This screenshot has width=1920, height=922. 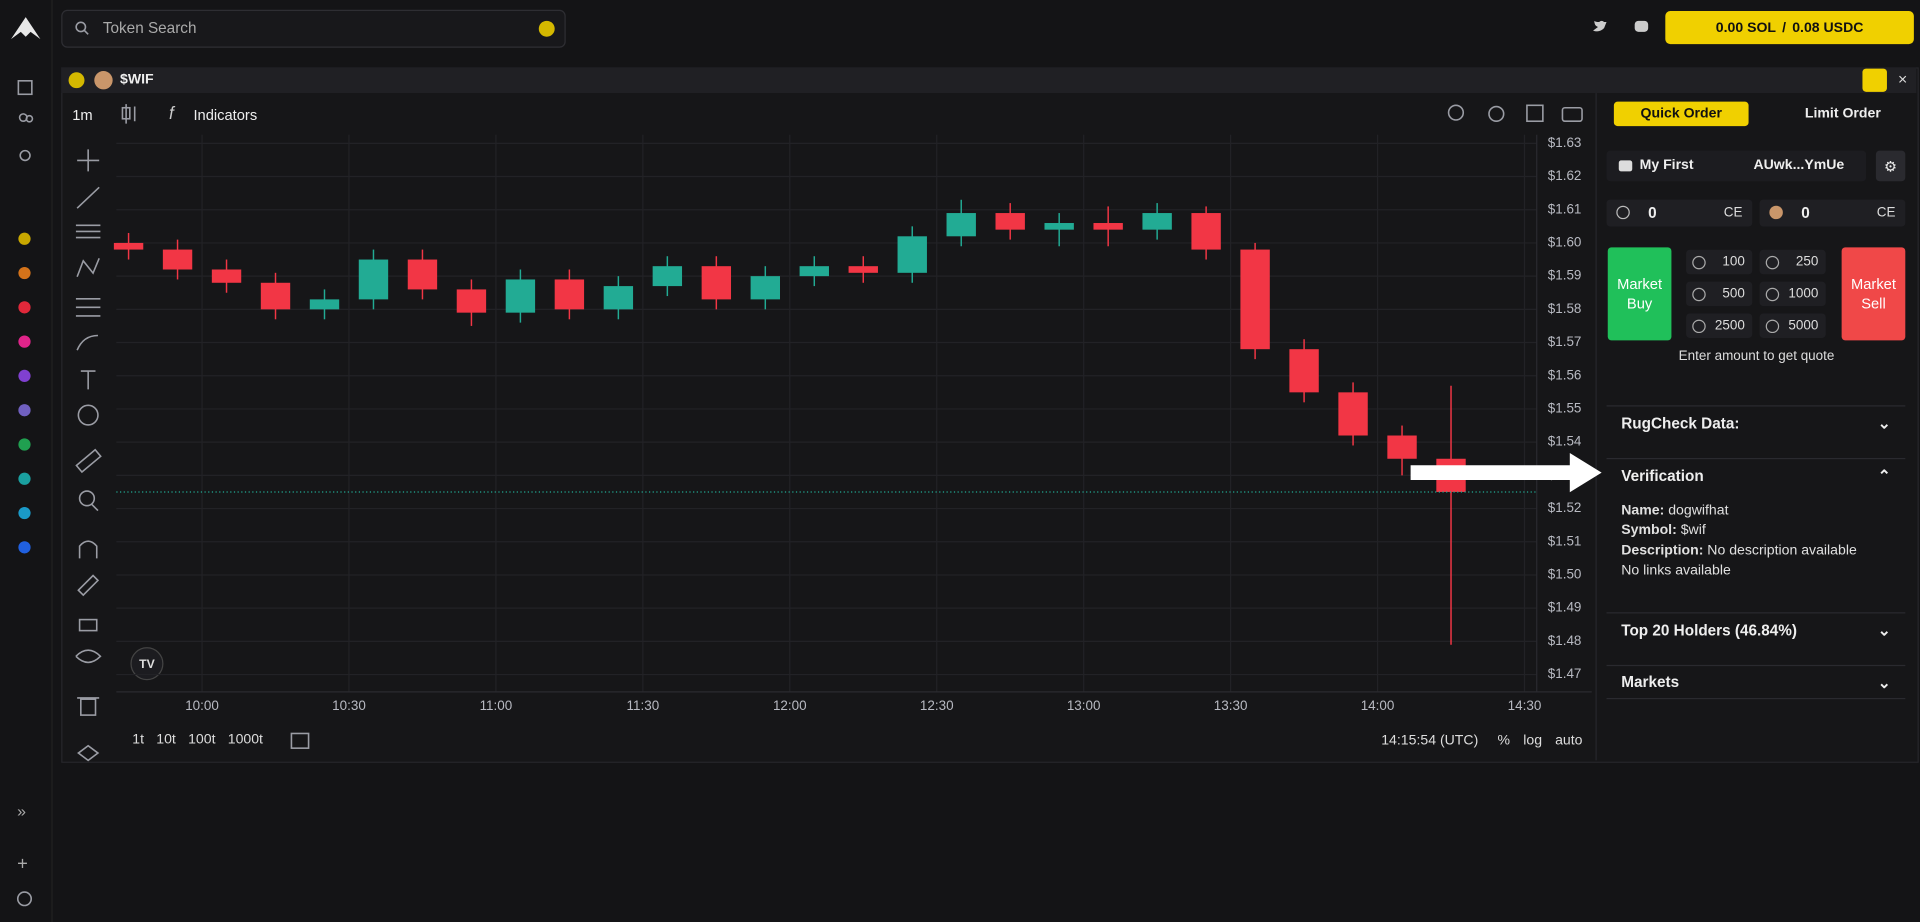 I want to click on usdc-balance: 0.08 USDC, so click(x=1828, y=27).